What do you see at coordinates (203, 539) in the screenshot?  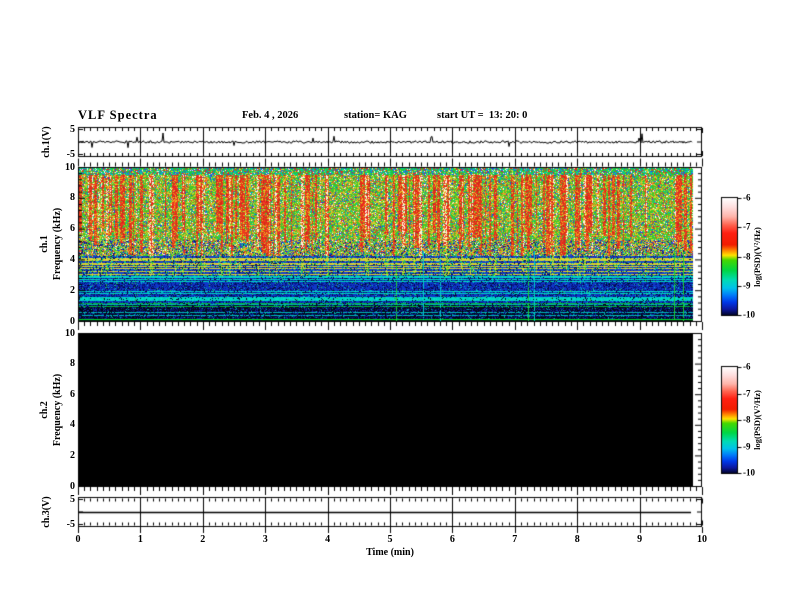 I see `x-tick-2: 2` at bounding box center [203, 539].